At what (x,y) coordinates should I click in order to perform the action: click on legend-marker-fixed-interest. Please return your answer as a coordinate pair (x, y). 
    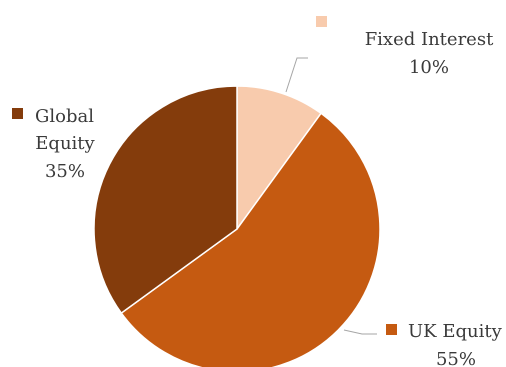
    Looking at the image, I should click on (321, 21).